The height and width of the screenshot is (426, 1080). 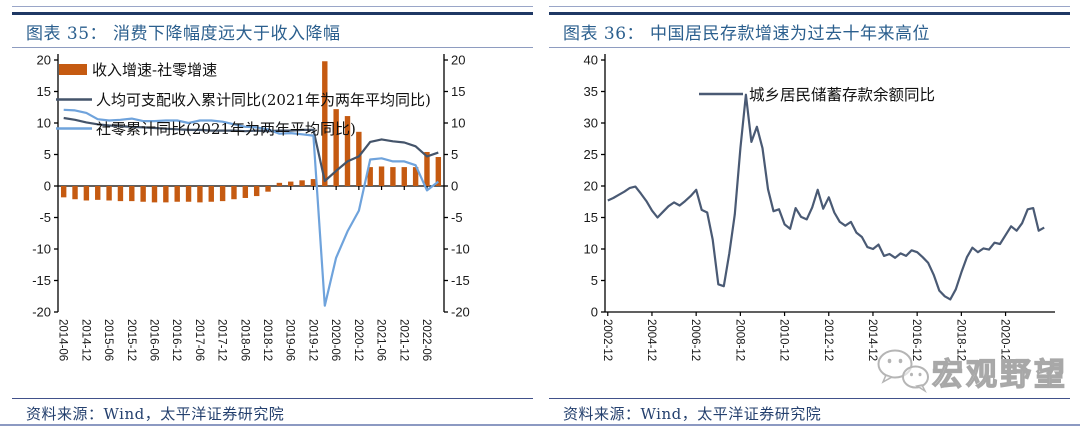 What do you see at coordinates (290, 340) in the screenshot?
I see `x-axis-label: 2019-06` at bounding box center [290, 340].